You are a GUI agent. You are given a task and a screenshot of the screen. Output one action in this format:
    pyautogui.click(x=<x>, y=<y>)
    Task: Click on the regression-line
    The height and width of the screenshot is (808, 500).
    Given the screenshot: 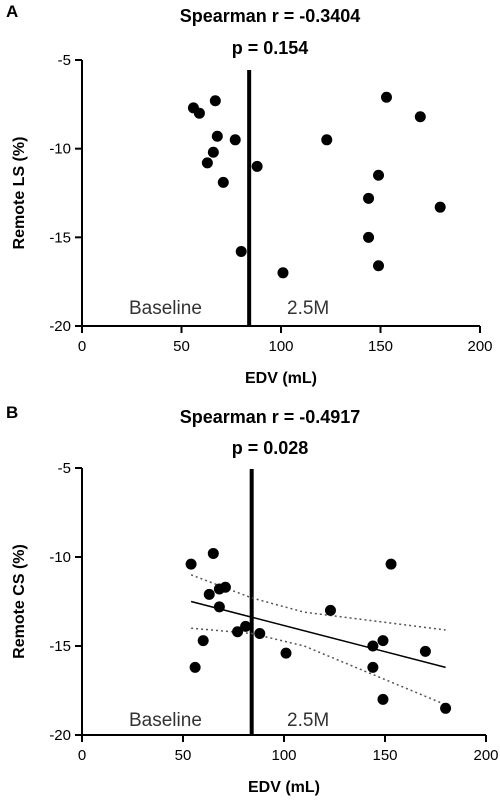 What is the action you would take?
    pyautogui.click(x=318, y=634)
    